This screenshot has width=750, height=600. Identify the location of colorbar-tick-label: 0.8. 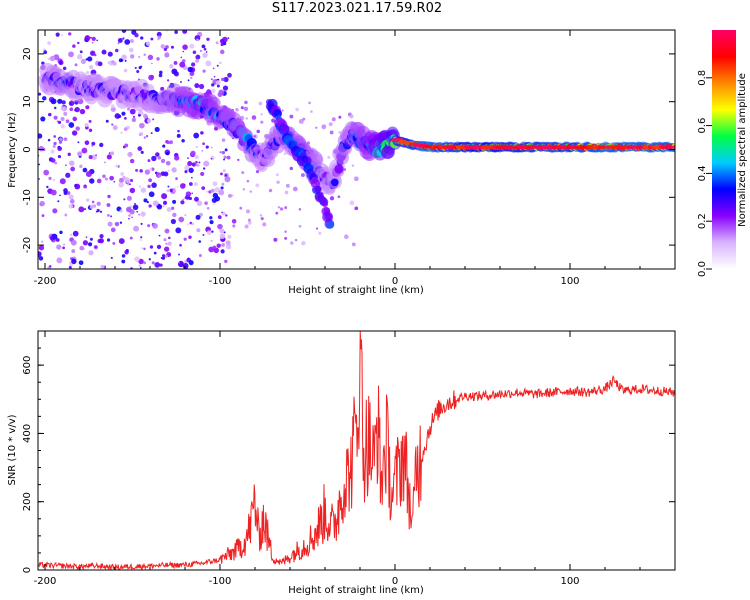
(702, 78).